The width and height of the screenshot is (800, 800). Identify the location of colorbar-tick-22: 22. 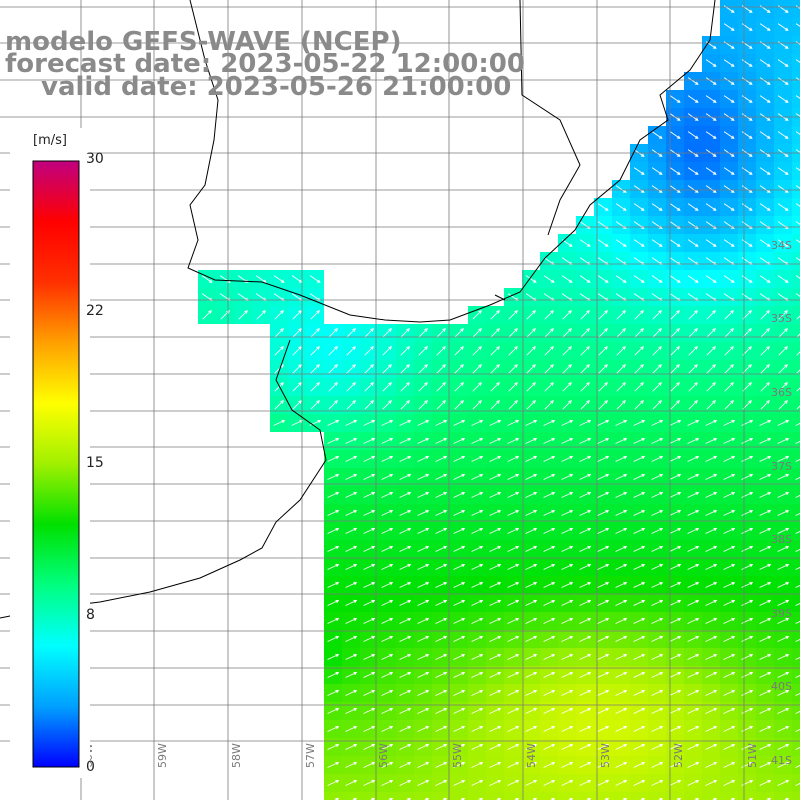
(95, 311).